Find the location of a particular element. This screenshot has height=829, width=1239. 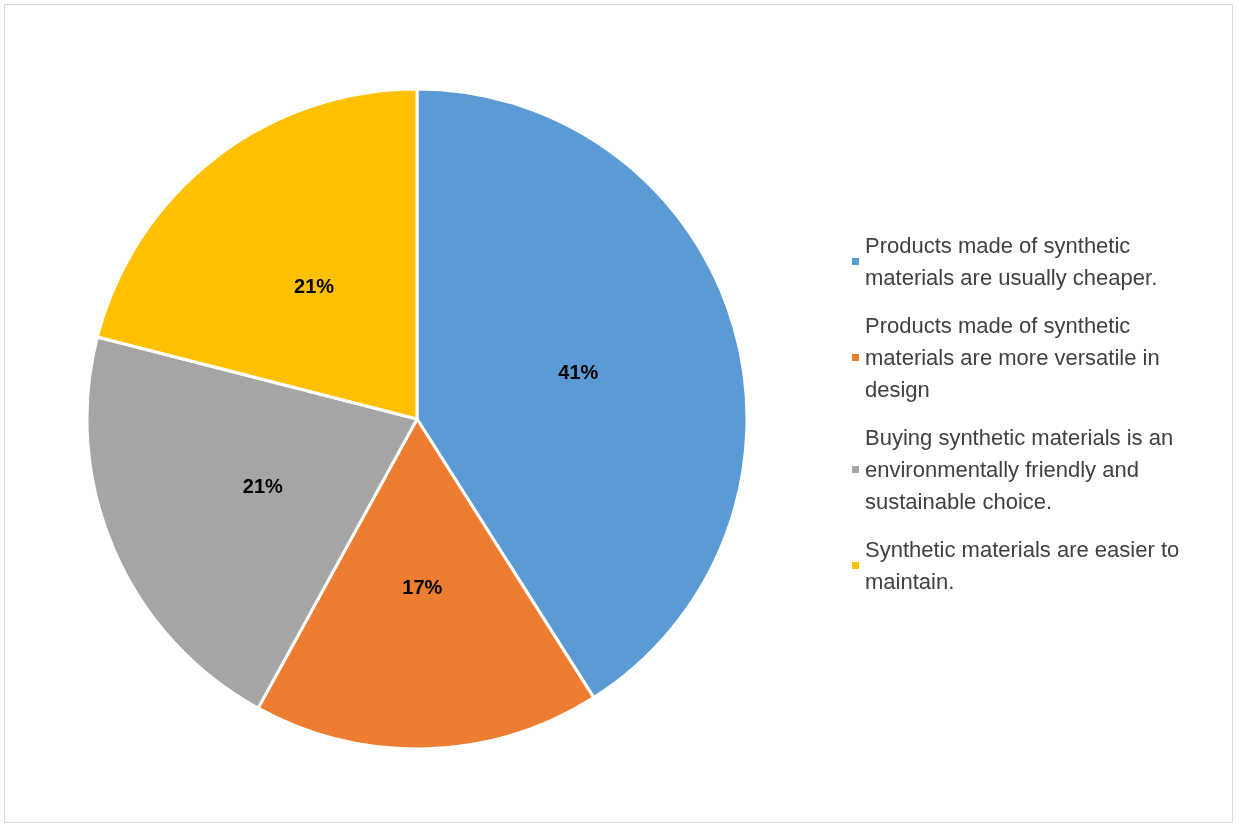

legend-label: Buying synthetic materials is an environmentally friendly and sustainable choice. is located at coordinates (1022, 469).